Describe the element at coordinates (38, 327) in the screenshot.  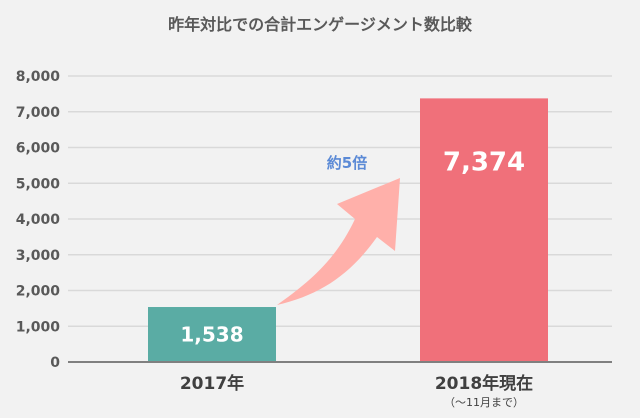
I see `y-tick-label: 1,000` at that location.